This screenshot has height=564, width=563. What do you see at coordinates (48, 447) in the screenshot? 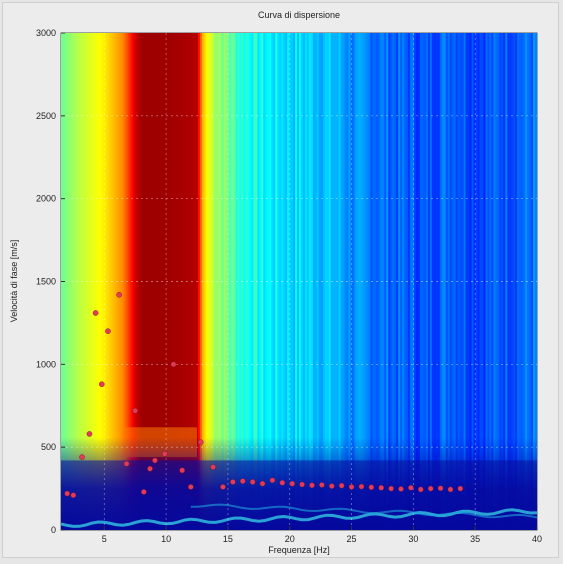
I see `y-tick-label: 500` at bounding box center [48, 447].